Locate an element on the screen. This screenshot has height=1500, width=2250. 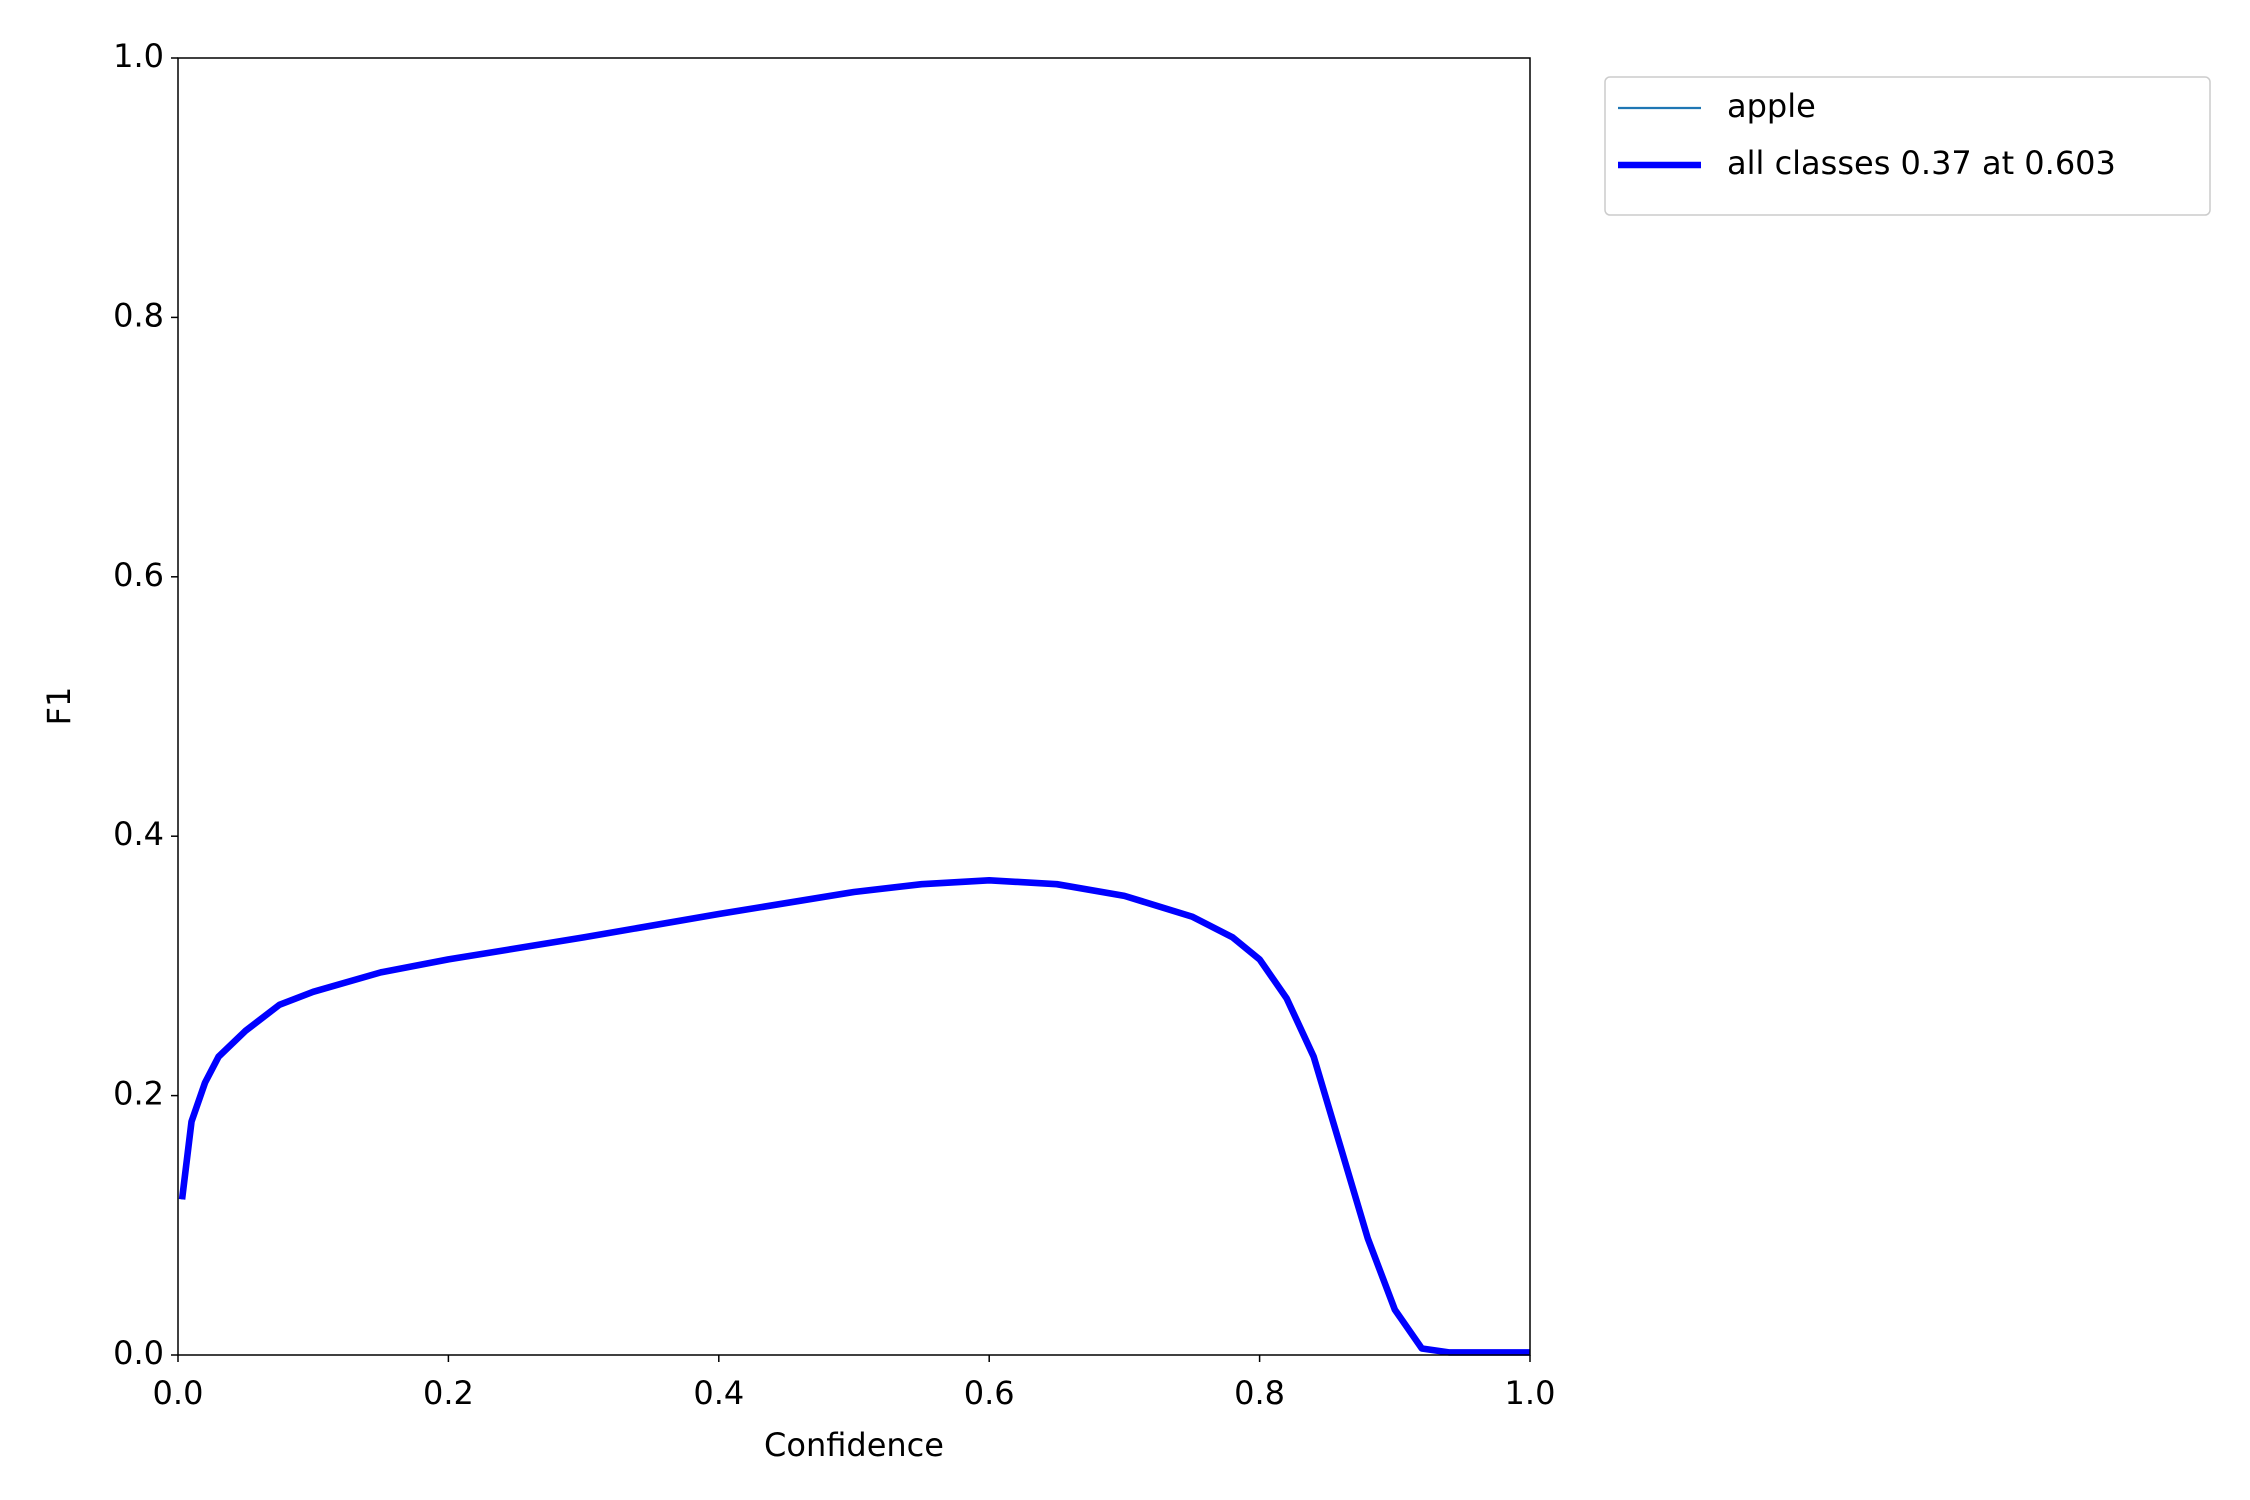
y-tick-label: 1.0 is located at coordinates (138, 56).